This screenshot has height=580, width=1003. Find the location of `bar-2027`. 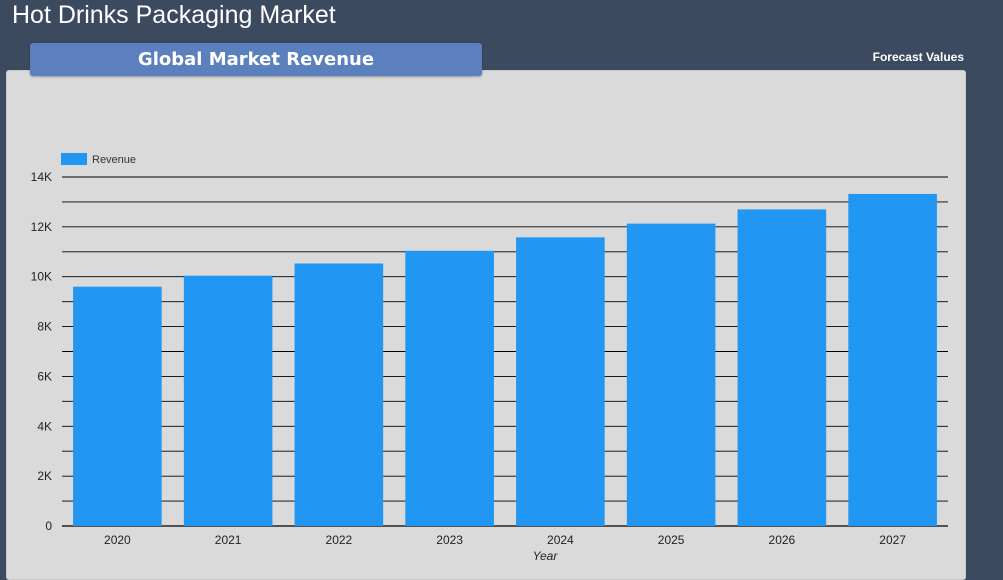

bar-2027 is located at coordinates (892, 360).